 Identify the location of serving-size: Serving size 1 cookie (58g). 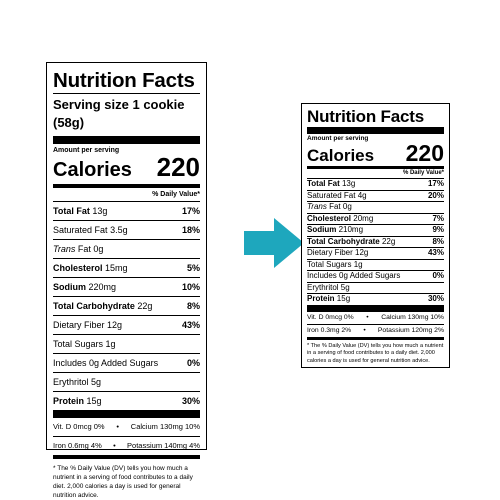
(126, 114).